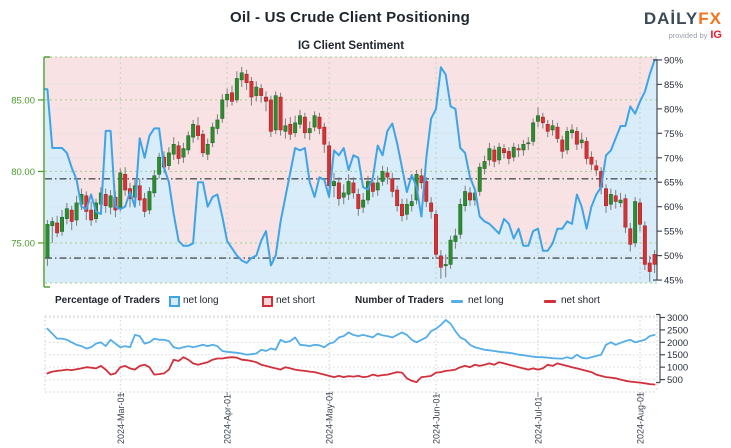 The height and width of the screenshot is (448, 731). Describe the element at coordinates (677, 355) in the screenshot. I see `svg-text: 1500` at that location.